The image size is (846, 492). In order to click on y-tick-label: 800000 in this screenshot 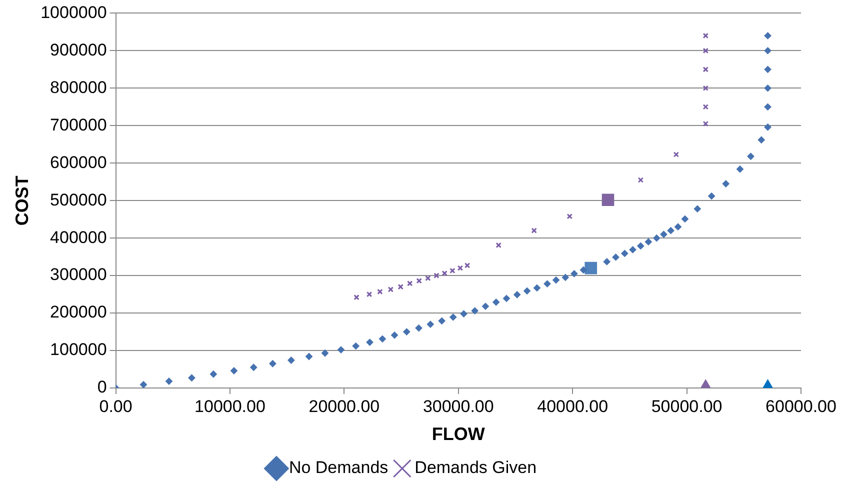, I will do `click(78, 87)`.